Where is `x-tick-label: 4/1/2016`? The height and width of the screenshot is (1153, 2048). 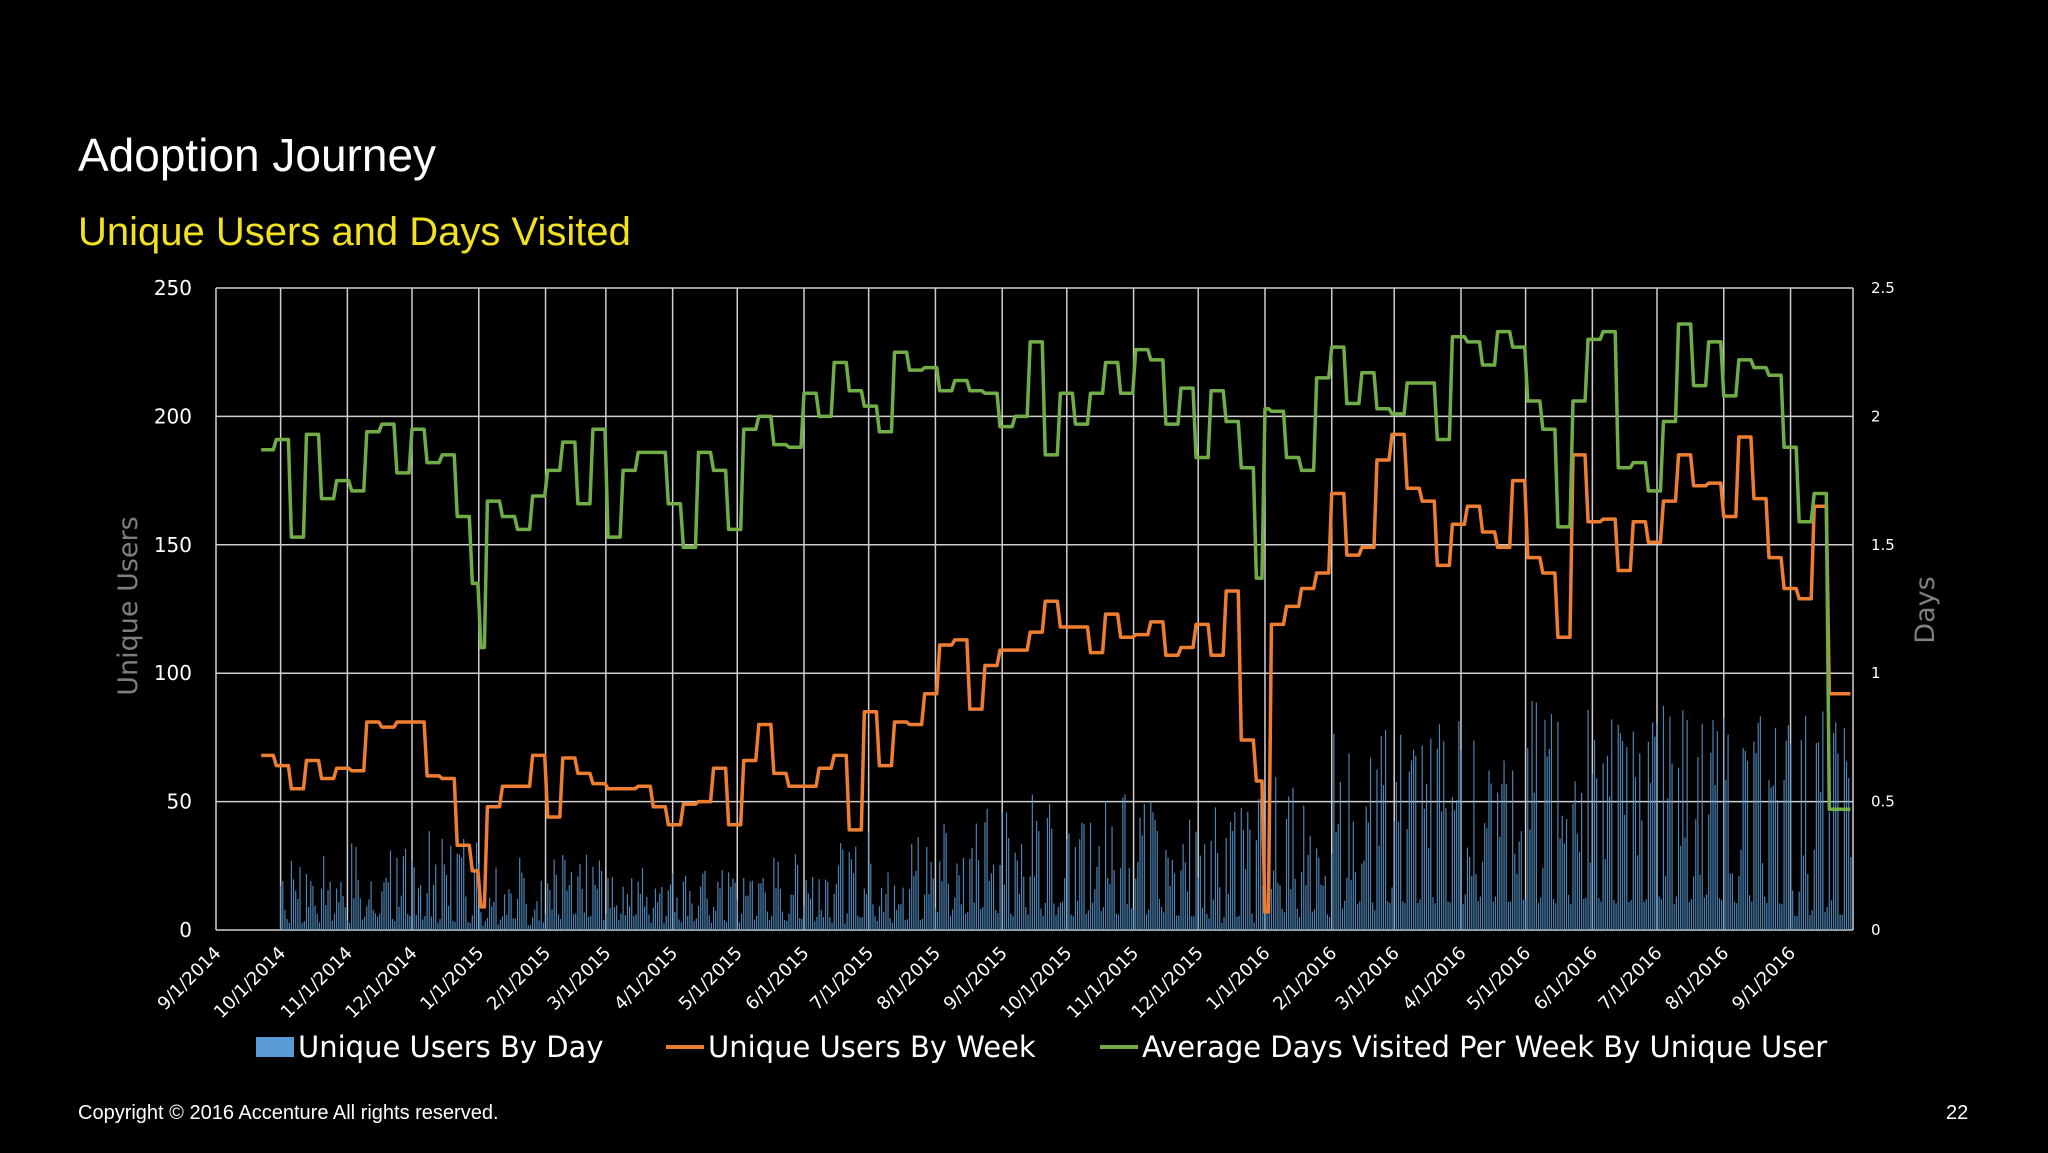
x-tick-label: 4/1/2016 is located at coordinates (1435, 979).